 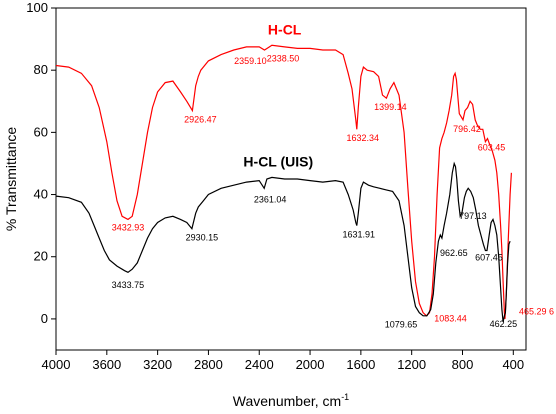 I want to click on x-tick-label: 400, so click(x=513, y=364).